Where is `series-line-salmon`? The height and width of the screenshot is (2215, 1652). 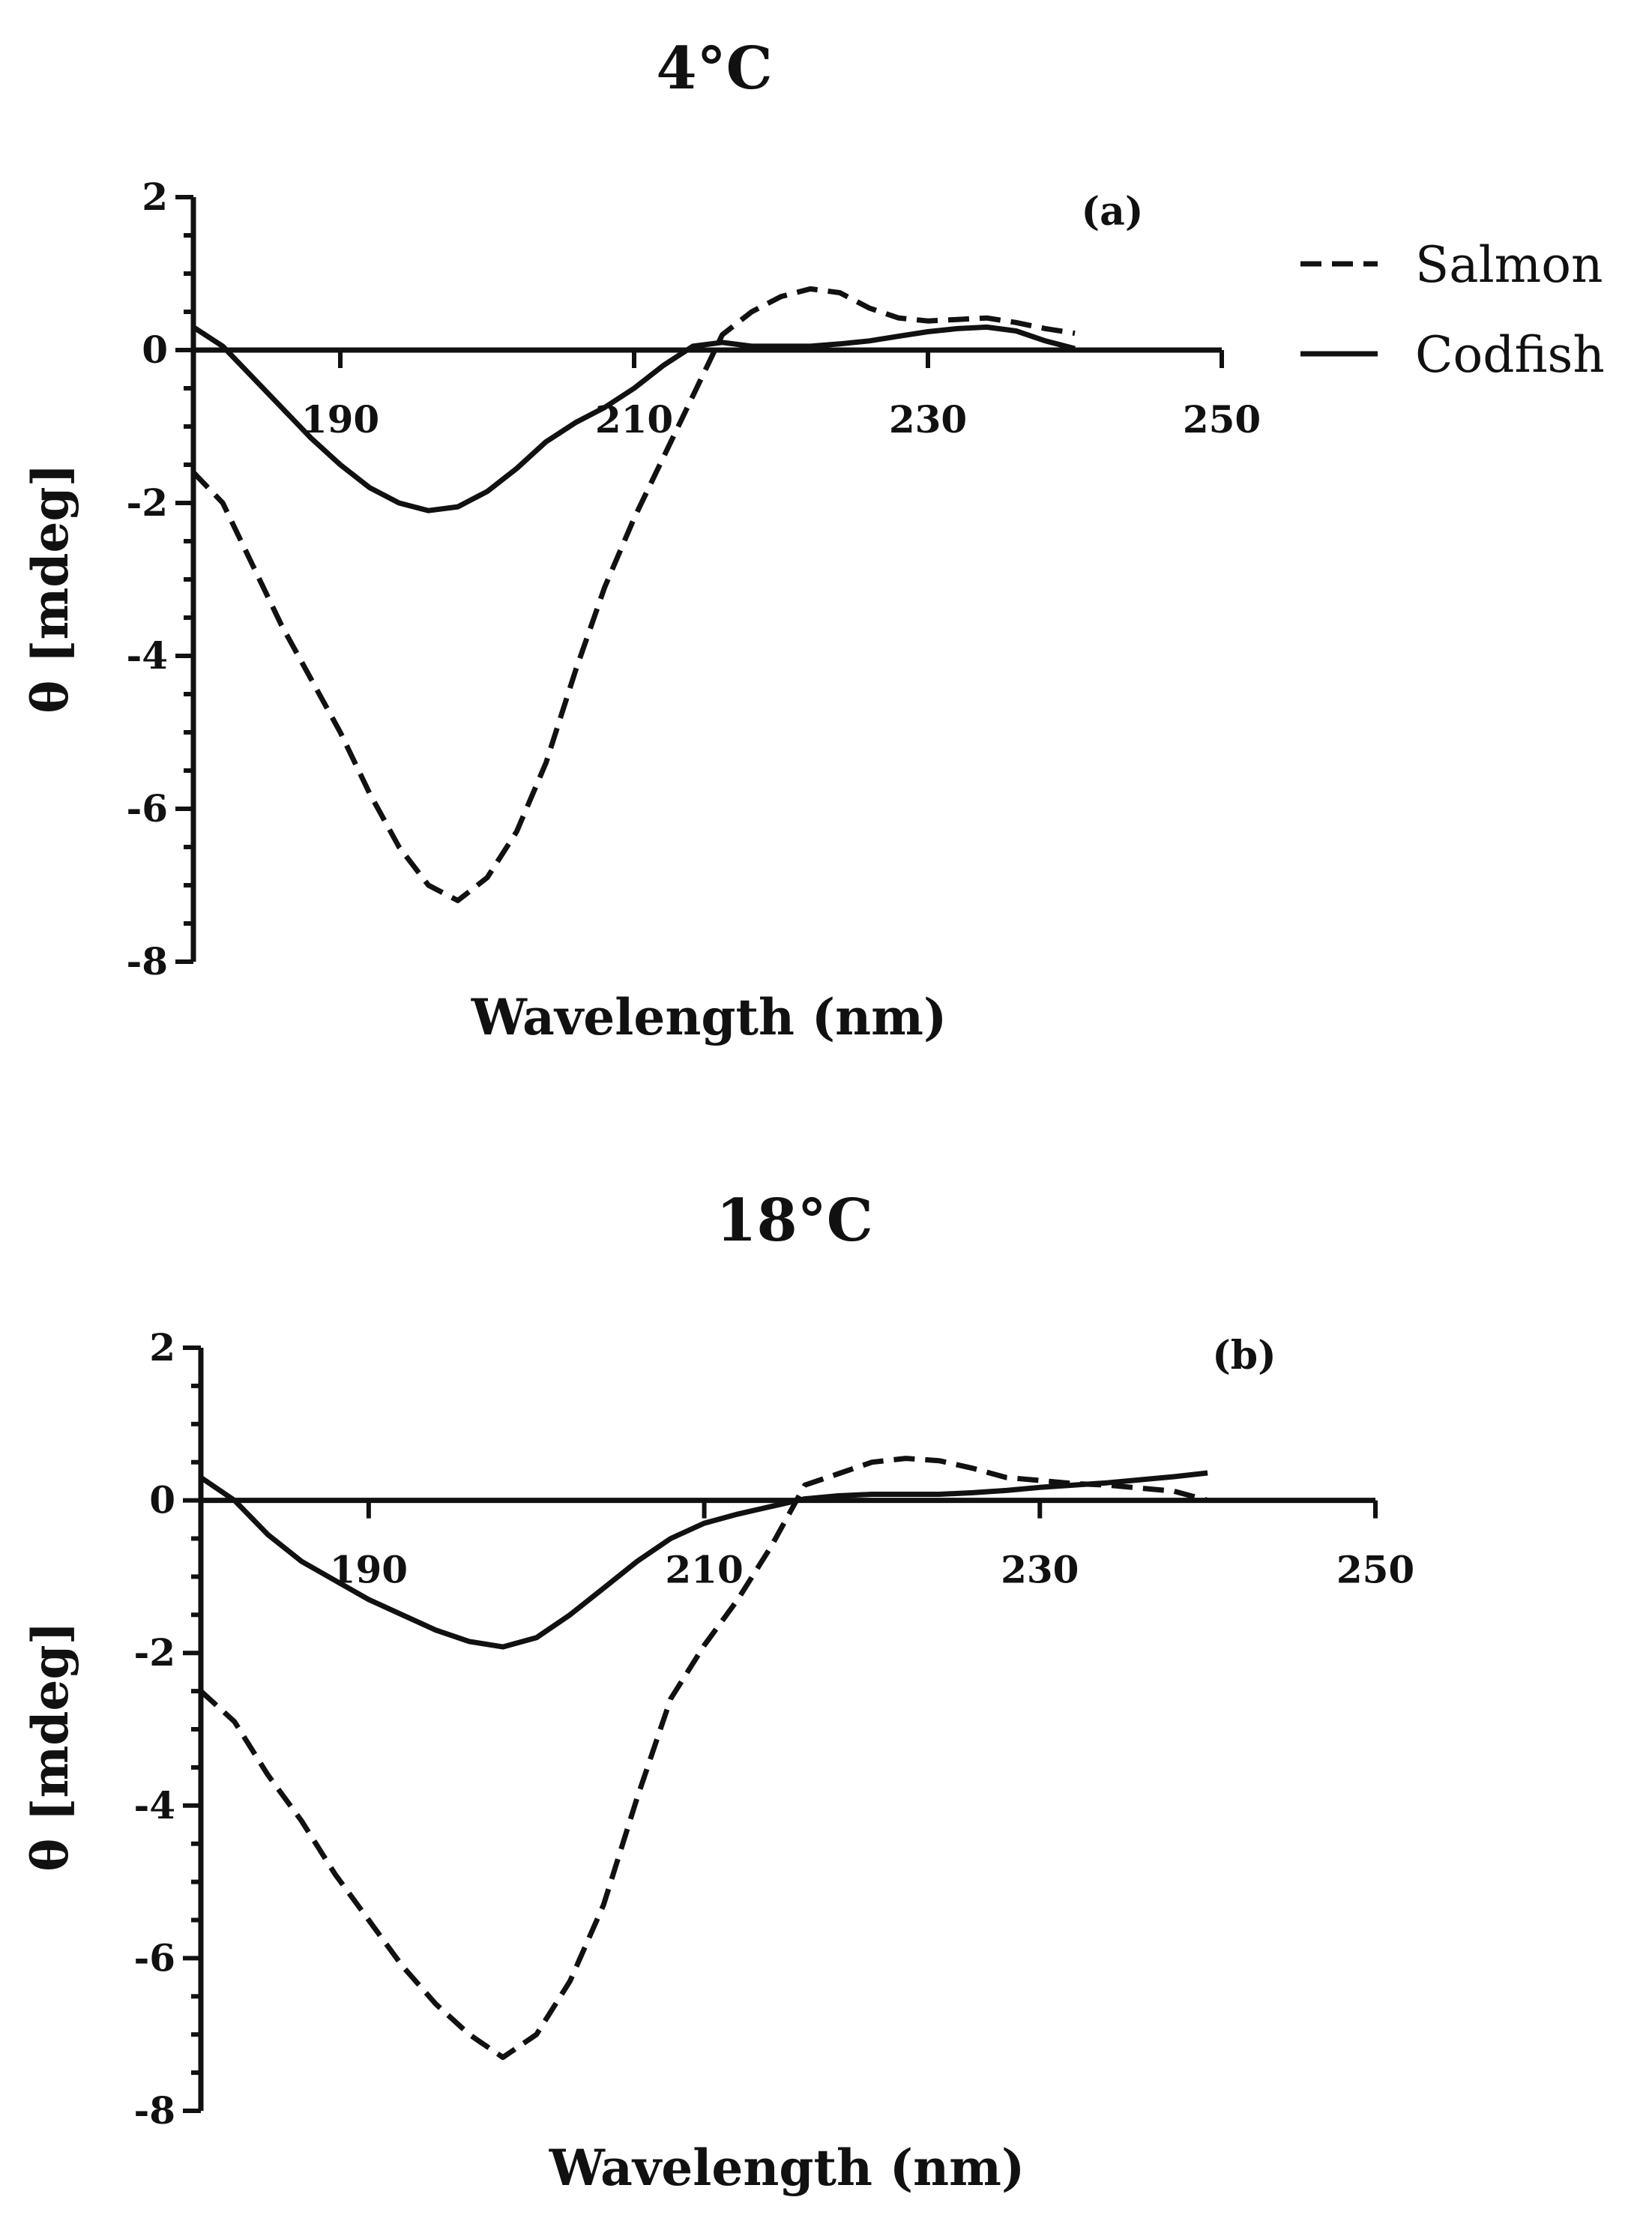 series-line-salmon is located at coordinates (633, 594).